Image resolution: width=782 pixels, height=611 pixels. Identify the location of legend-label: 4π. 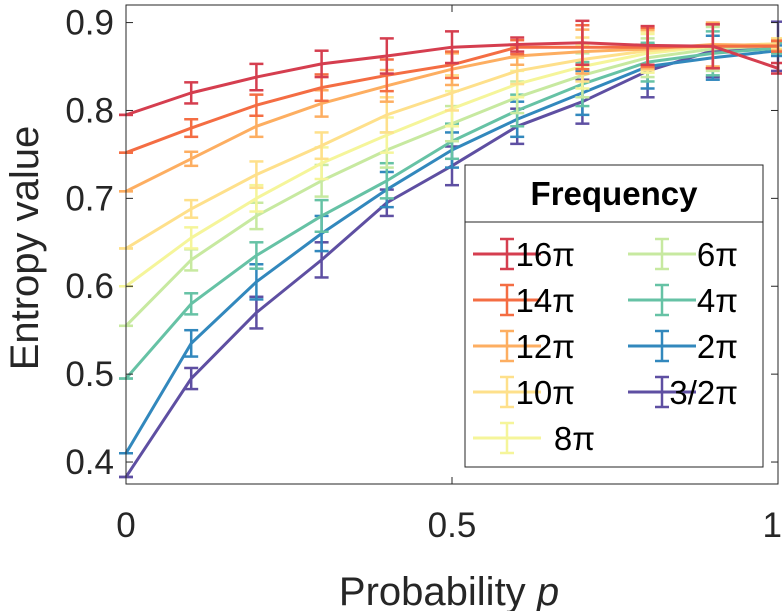
(717, 300).